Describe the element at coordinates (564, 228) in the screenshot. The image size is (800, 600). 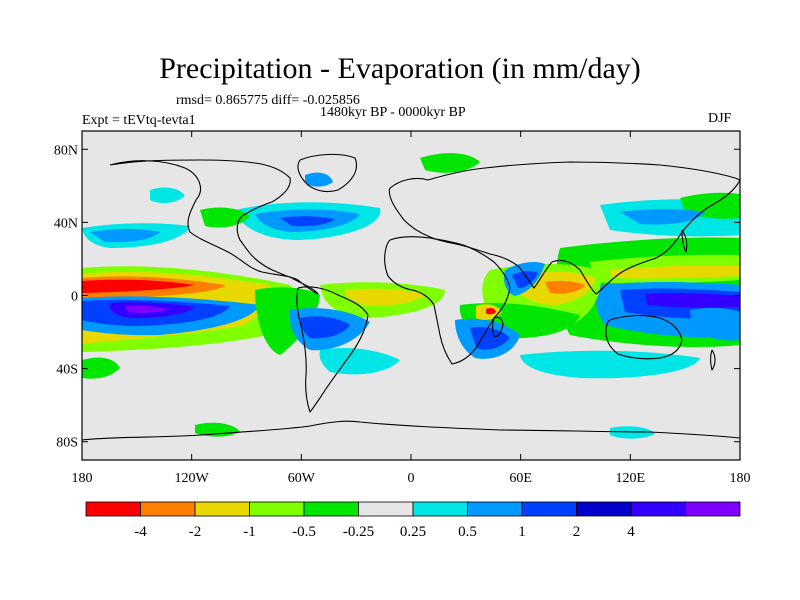
I see `coastline-eurasia` at that location.